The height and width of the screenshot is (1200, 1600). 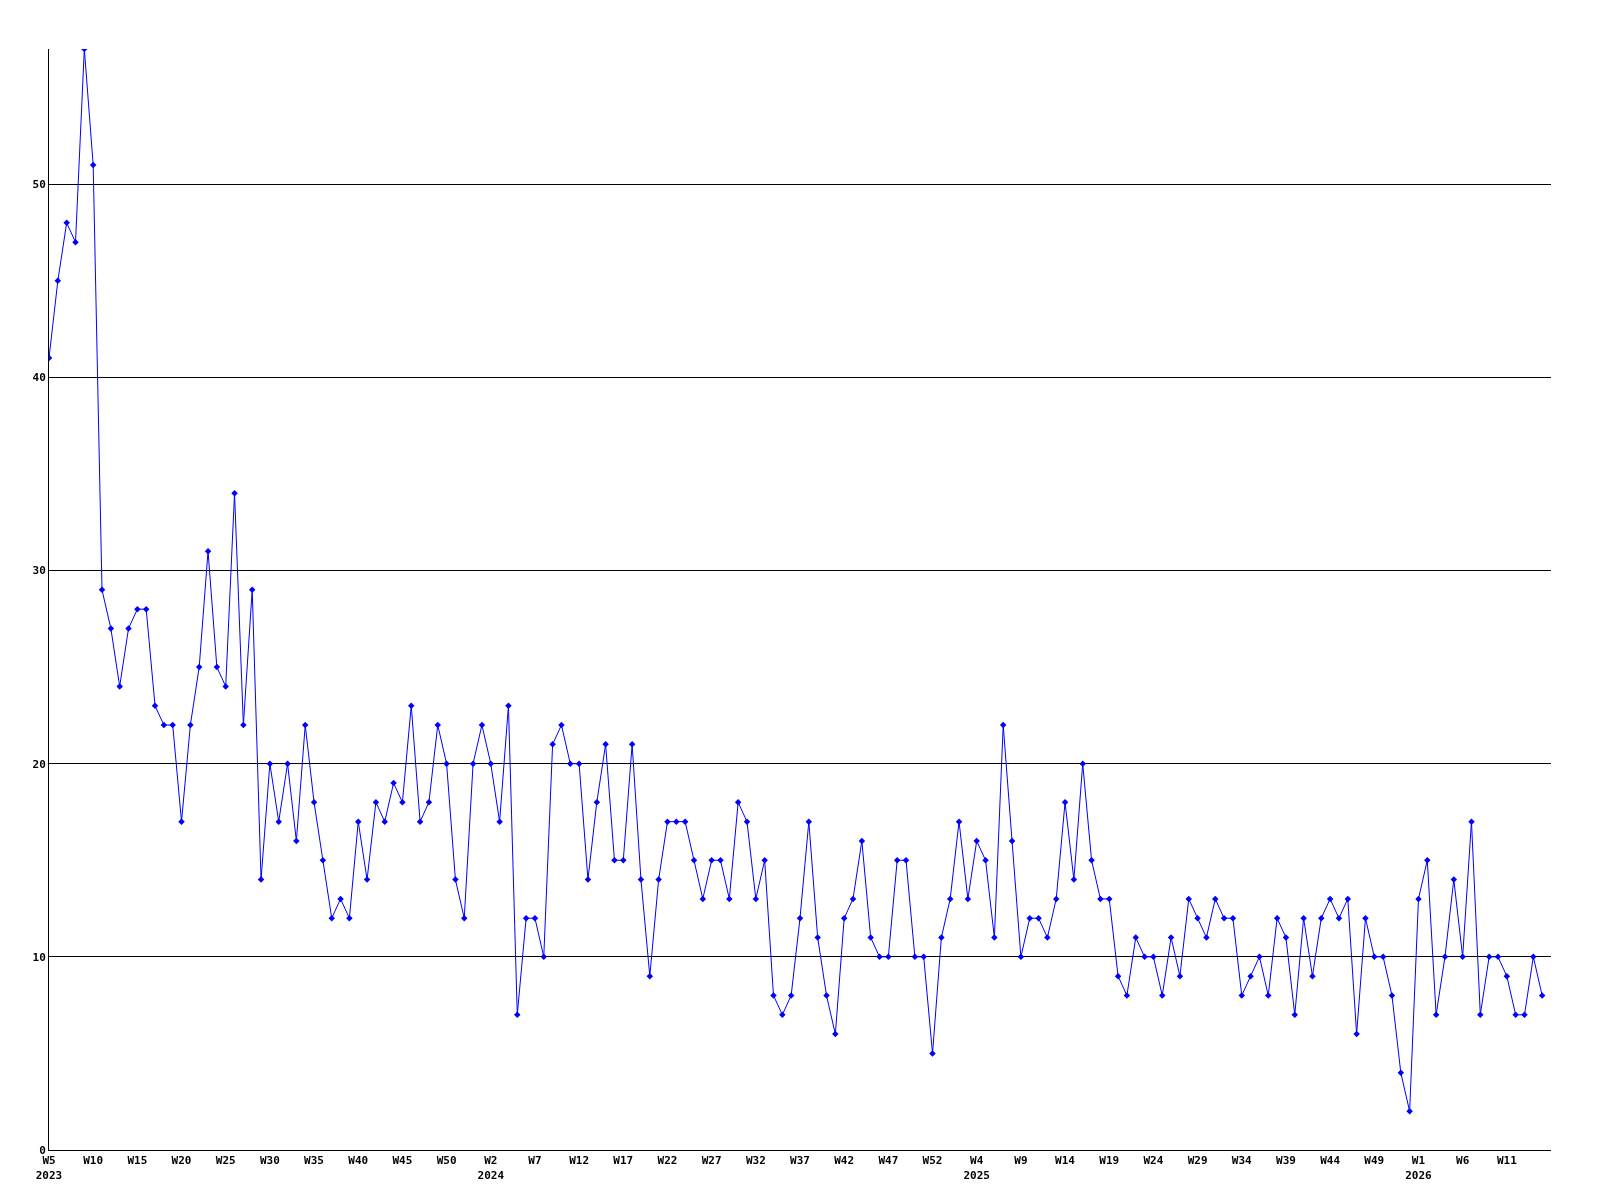 What do you see at coordinates (39, 764) in the screenshot?
I see `y-tick-label: 20` at bounding box center [39, 764].